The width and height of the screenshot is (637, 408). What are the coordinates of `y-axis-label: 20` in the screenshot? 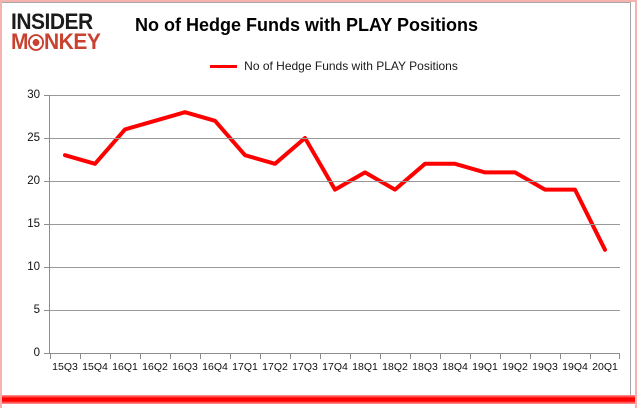 It's located at (33, 181).